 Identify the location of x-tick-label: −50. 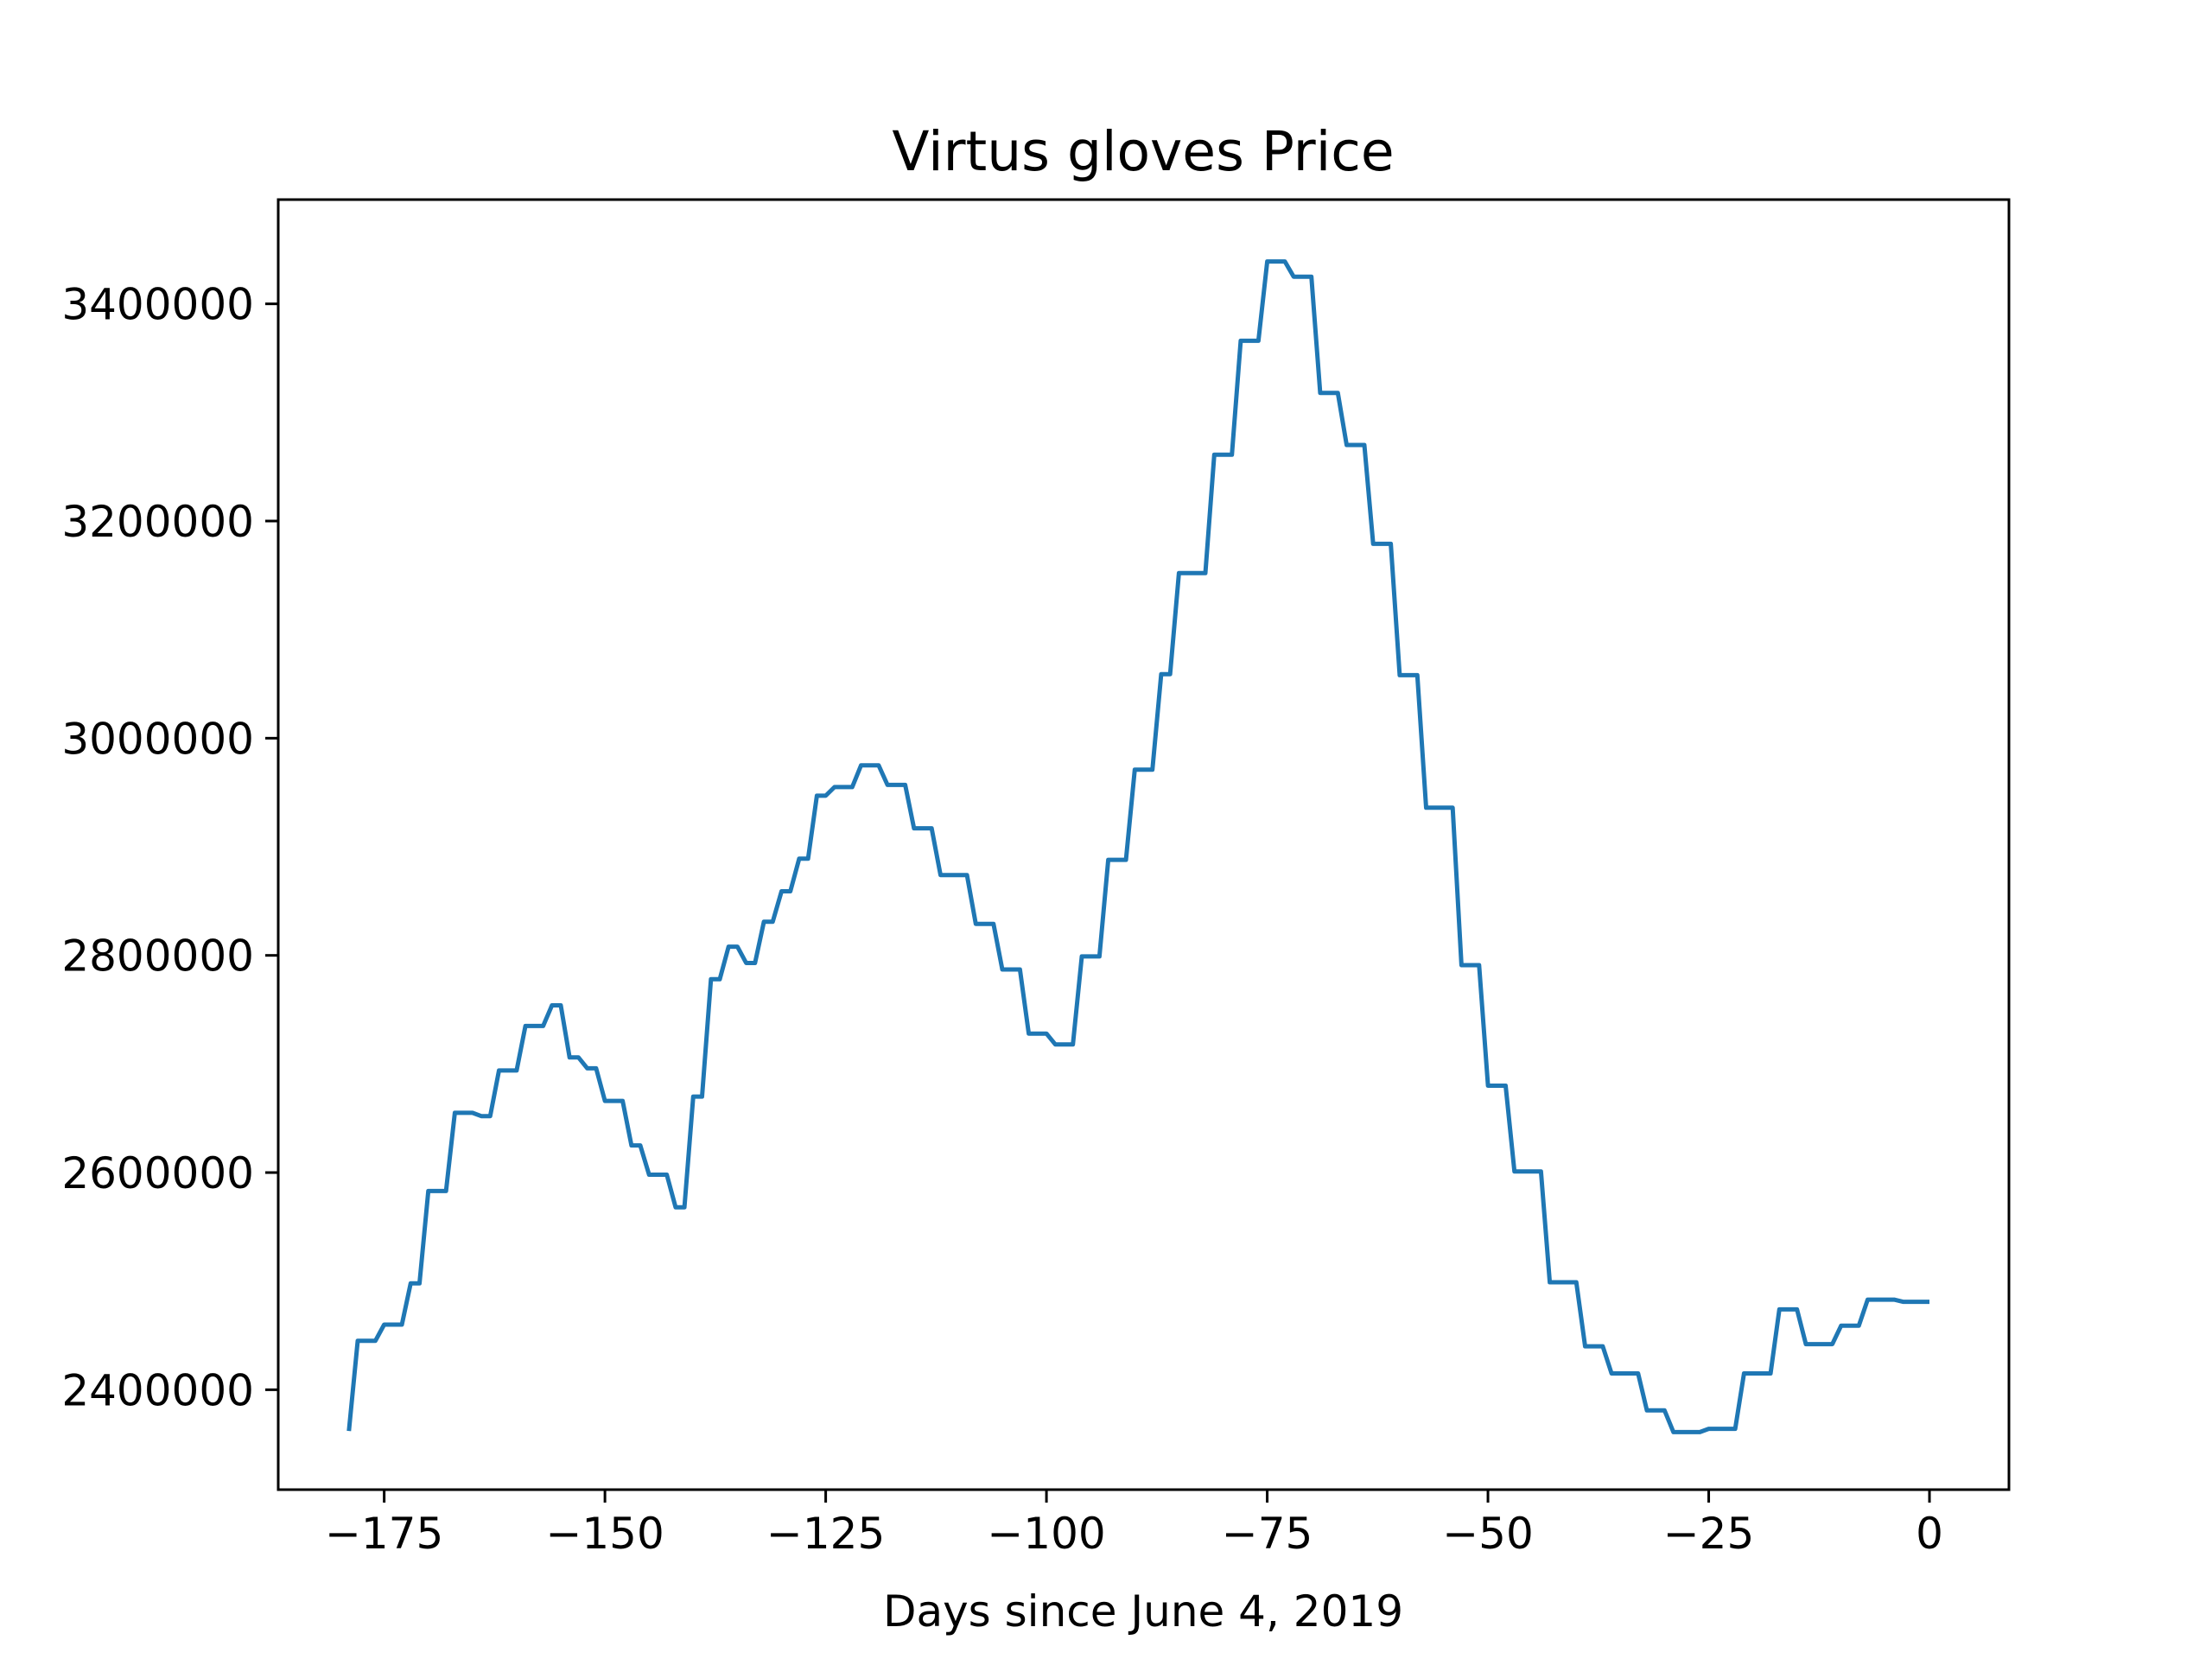
(1488, 1534).